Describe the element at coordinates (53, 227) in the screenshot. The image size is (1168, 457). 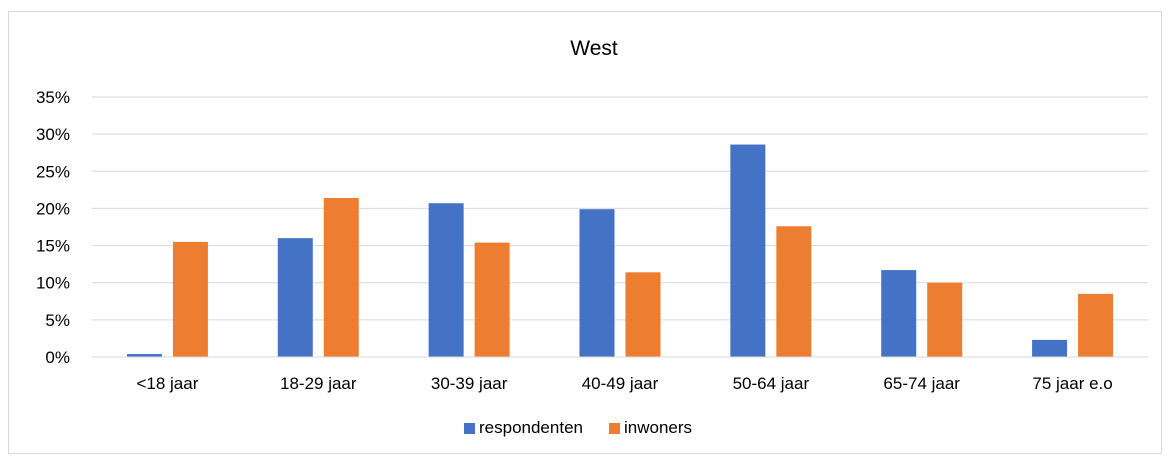
I see `y-axis-ticks: 0% 5% 10% 15% 20% 25% 30% 35%` at that location.